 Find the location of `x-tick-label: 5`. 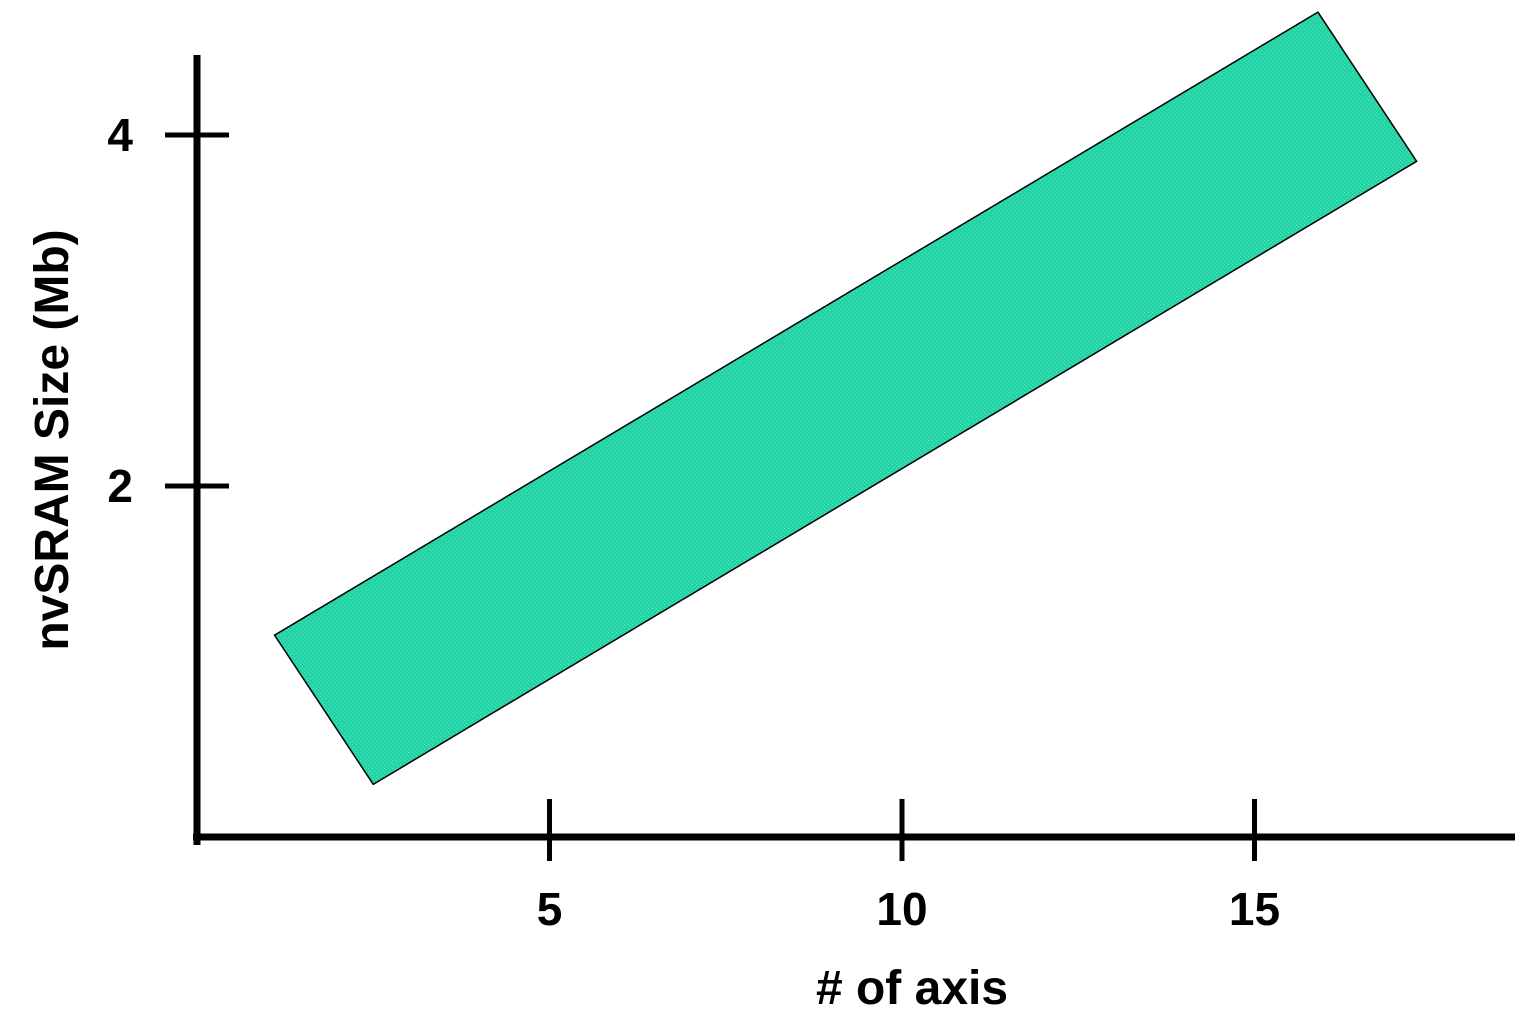

x-tick-label: 5 is located at coordinates (550, 909).